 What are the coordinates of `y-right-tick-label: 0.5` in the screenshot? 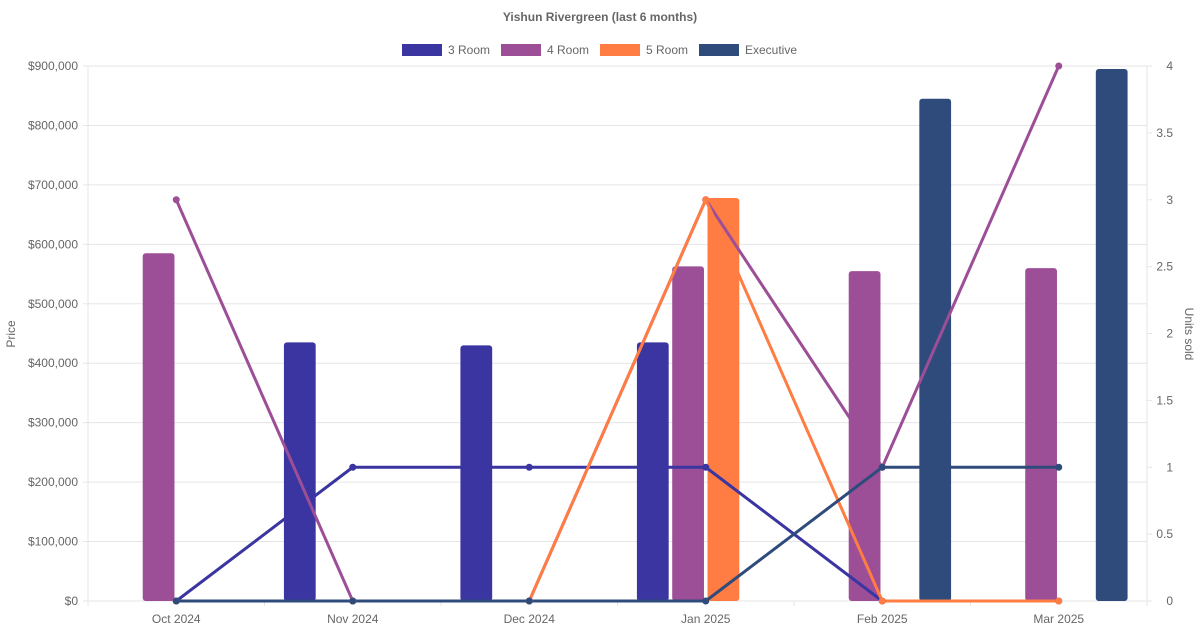 It's located at (1164, 534).